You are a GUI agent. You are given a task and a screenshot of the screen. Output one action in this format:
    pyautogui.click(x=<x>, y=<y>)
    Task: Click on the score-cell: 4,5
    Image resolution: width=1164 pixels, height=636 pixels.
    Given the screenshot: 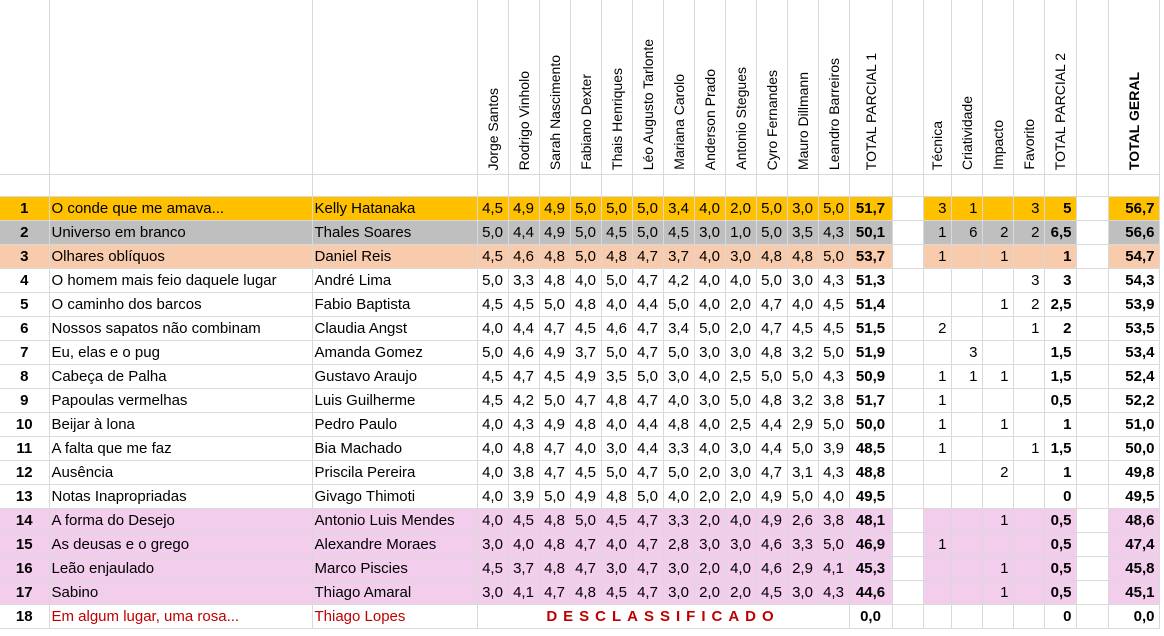 What is the action you would take?
    pyautogui.click(x=617, y=232)
    